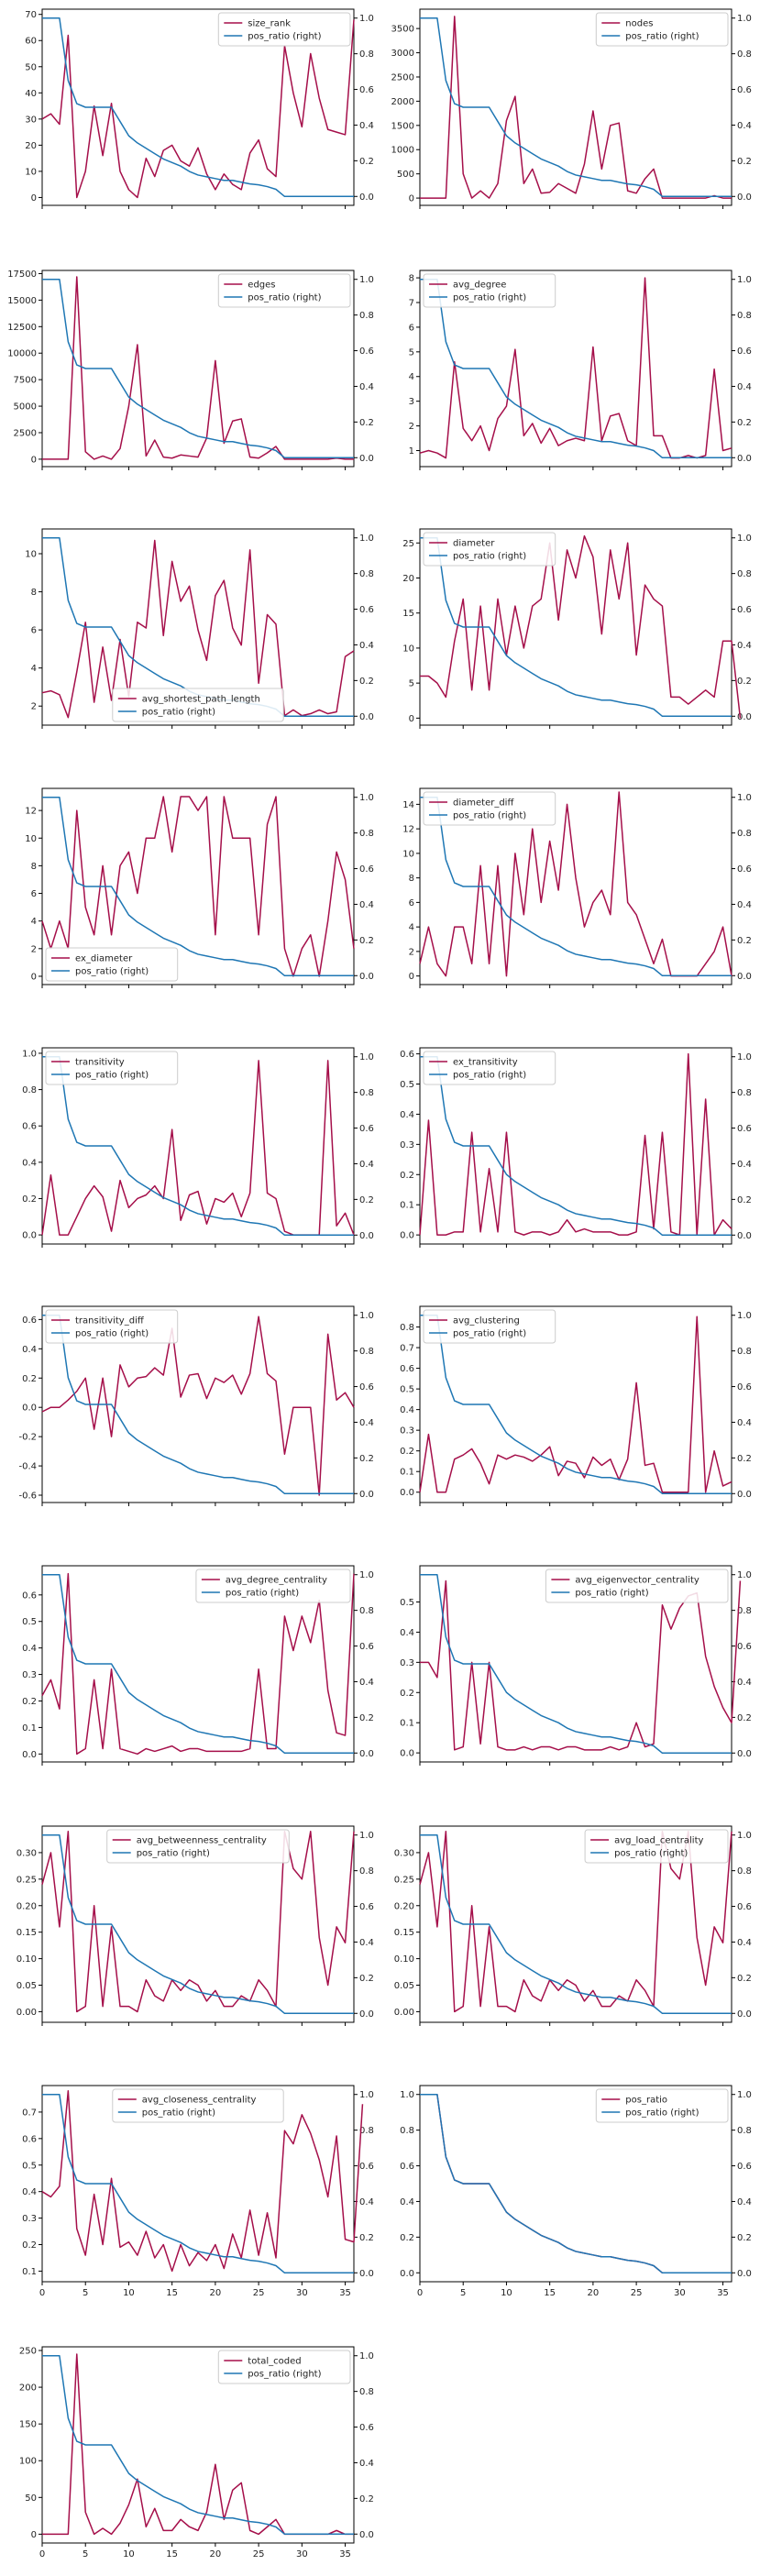  What do you see at coordinates (637, 1581) in the screenshot?
I see `legend-label: avg_eigenvector_centrality` at bounding box center [637, 1581].